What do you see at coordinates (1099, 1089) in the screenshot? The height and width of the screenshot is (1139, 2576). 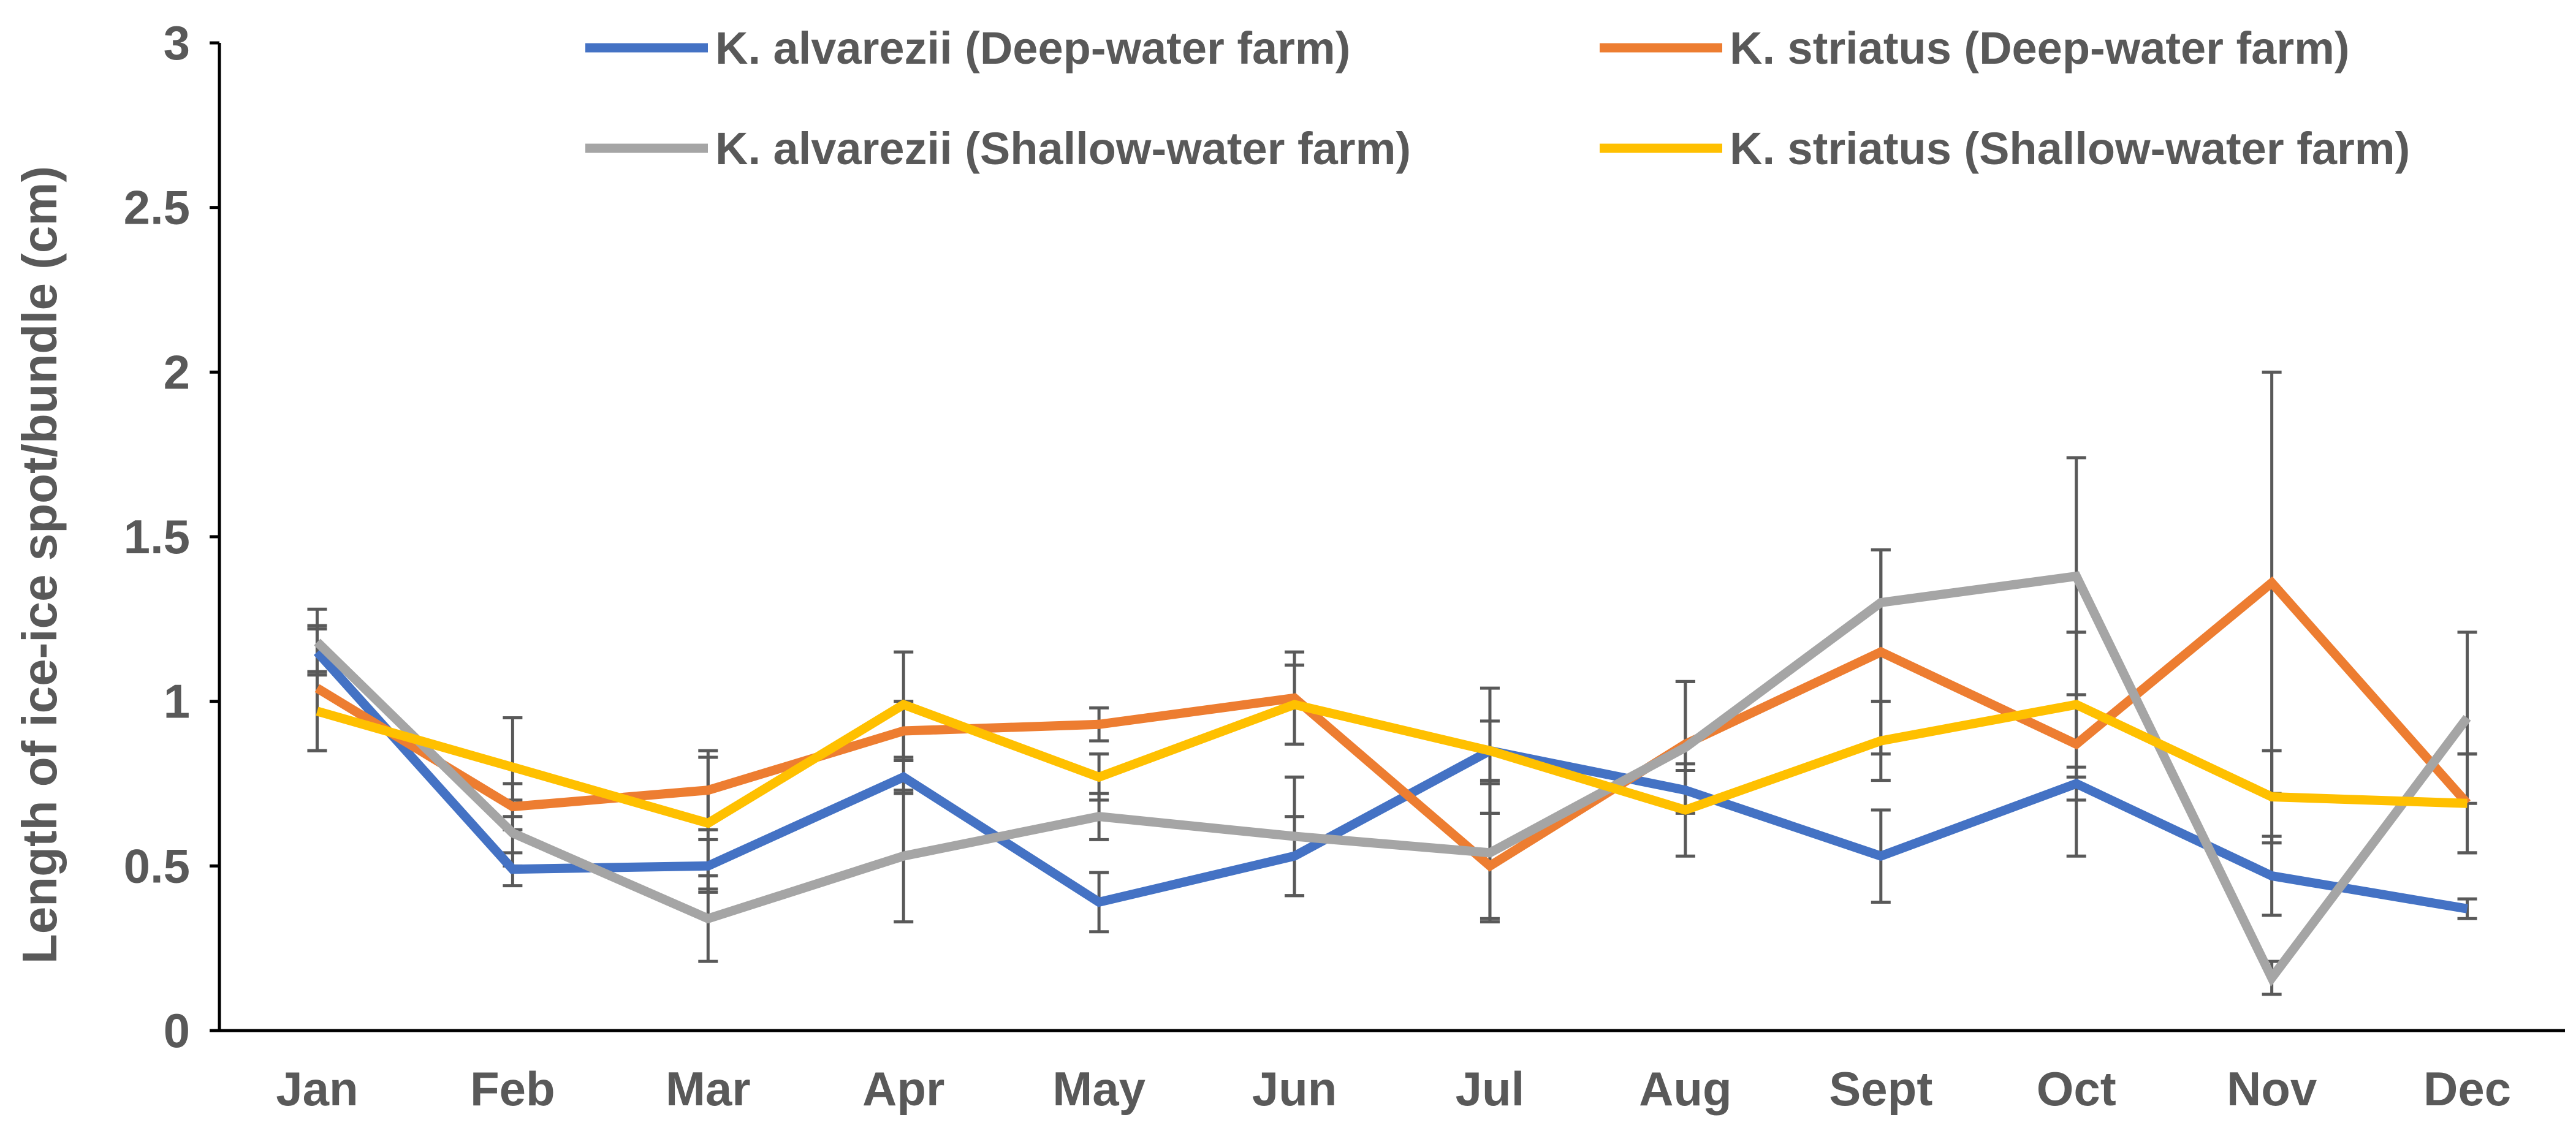 I see `x-tick-label: May` at bounding box center [1099, 1089].